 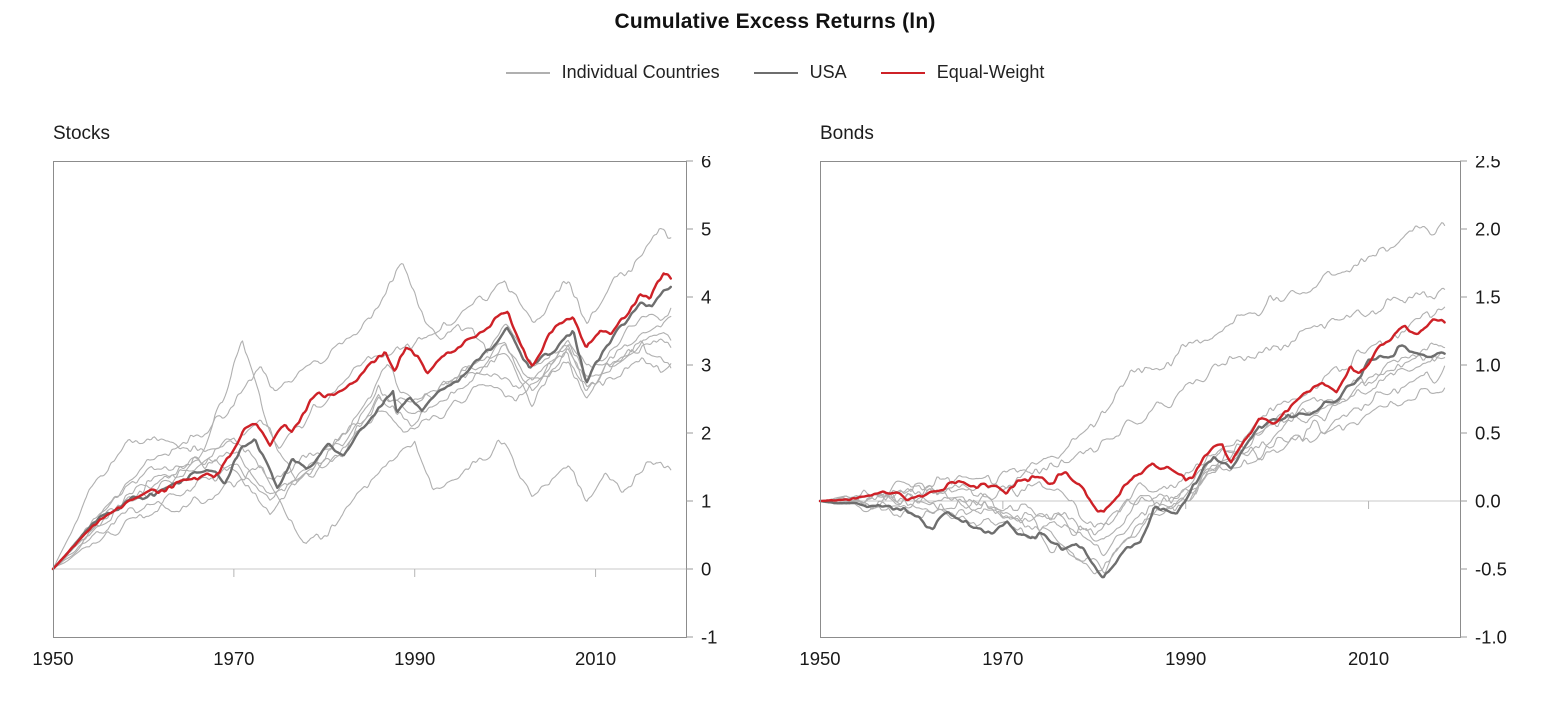 What do you see at coordinates (1488, 297) in the screenshot?
I see `y-tick-label: 1.5` at bounding box center [1488, 297].